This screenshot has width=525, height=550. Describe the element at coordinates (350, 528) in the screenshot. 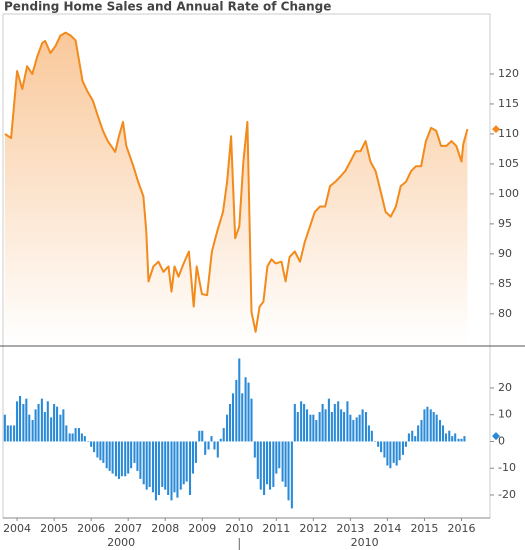

I see `x-tick-label: 2013` at that location.